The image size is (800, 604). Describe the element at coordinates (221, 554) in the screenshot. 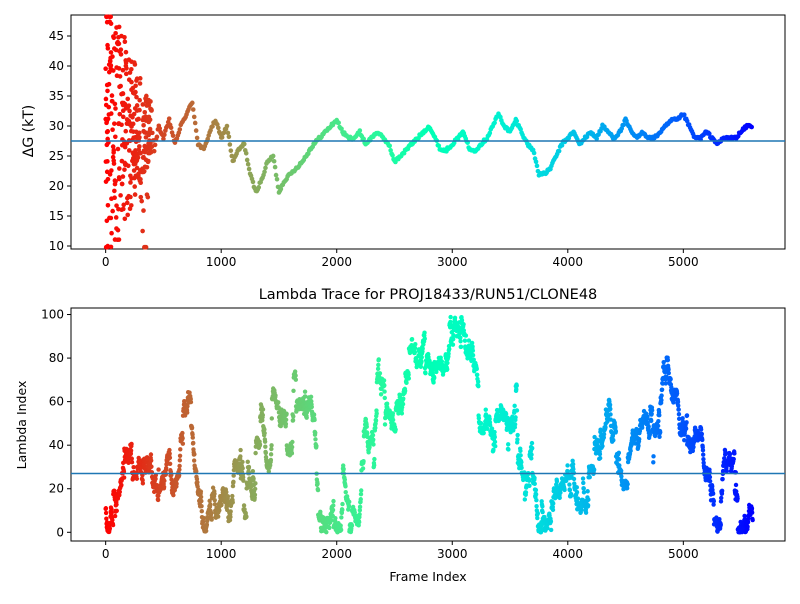

I see `x-tick-label: 1000` at that location.